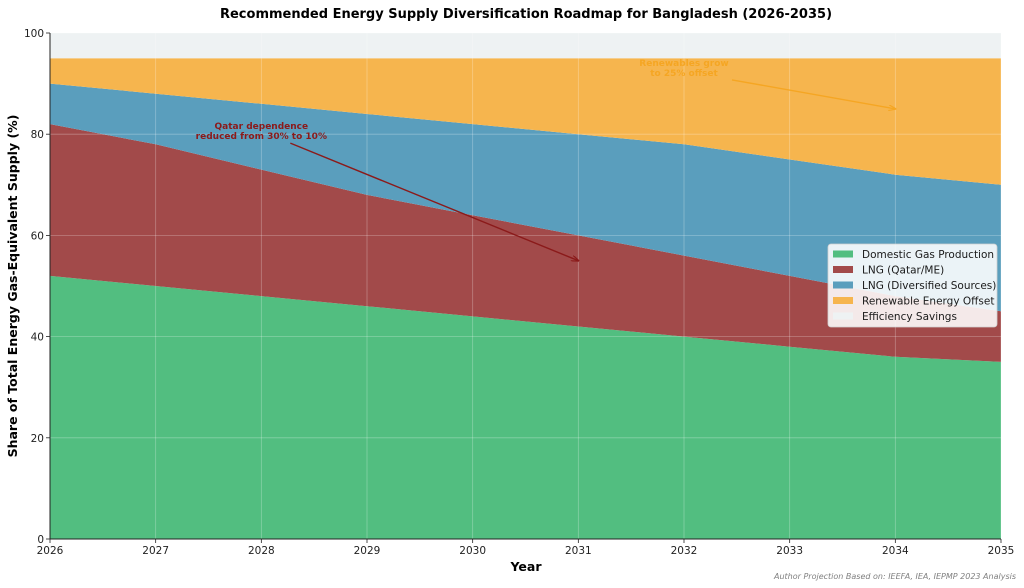 The width and height of the screenshot is (1024, 588). I want to click on legend-label: LNG (Diversified Sources), so click(929, 286).